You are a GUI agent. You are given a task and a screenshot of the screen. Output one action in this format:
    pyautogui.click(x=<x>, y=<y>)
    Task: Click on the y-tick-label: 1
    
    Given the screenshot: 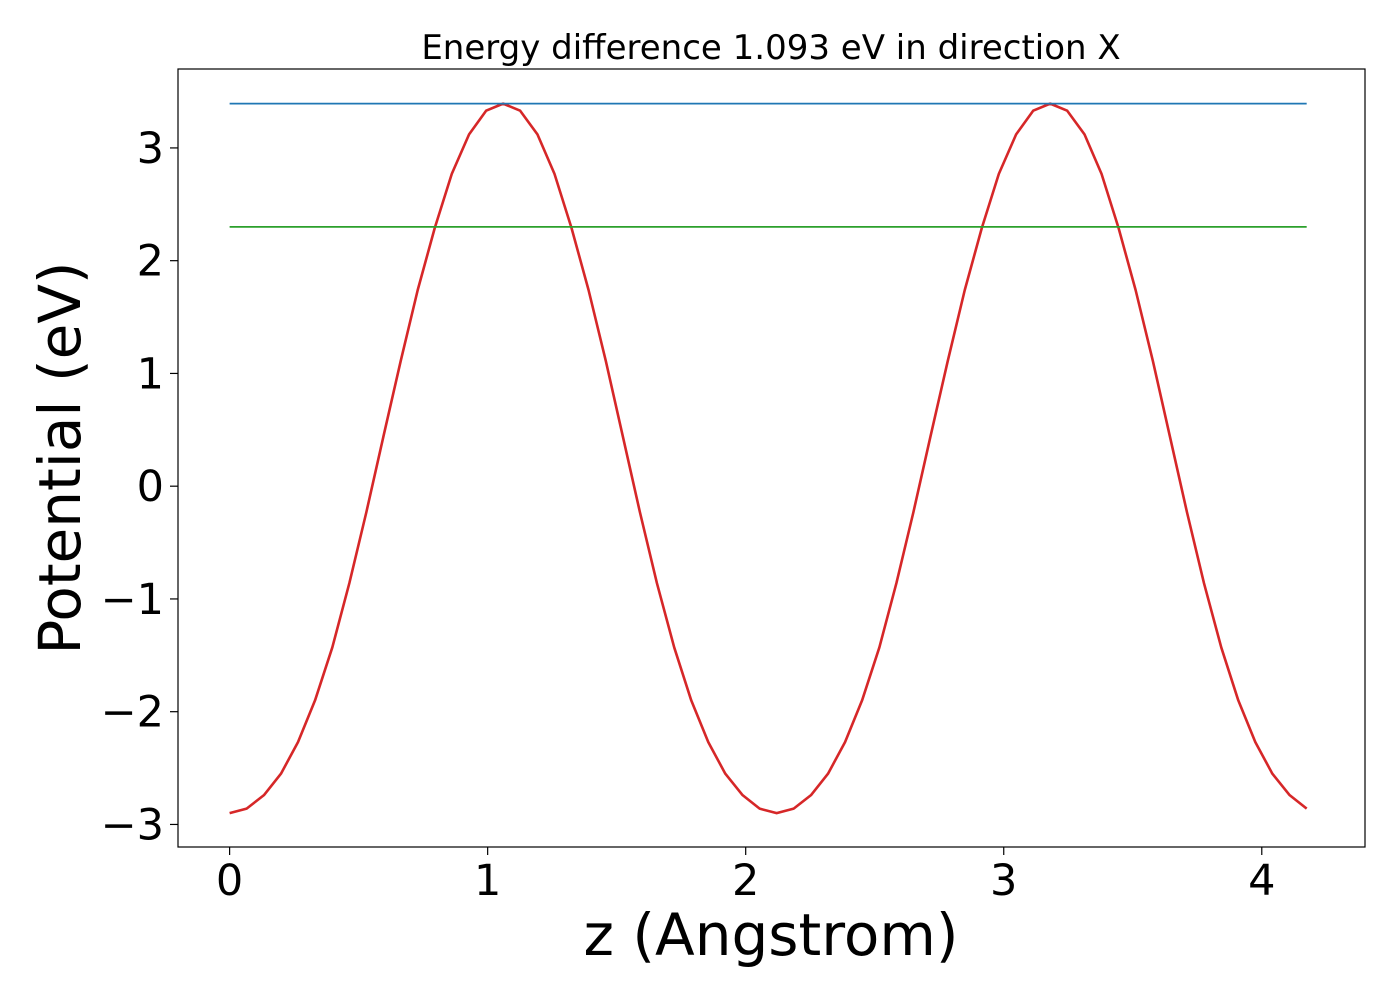 What is the action you would take?
    pyautogui.click(x=150, y=374)
    